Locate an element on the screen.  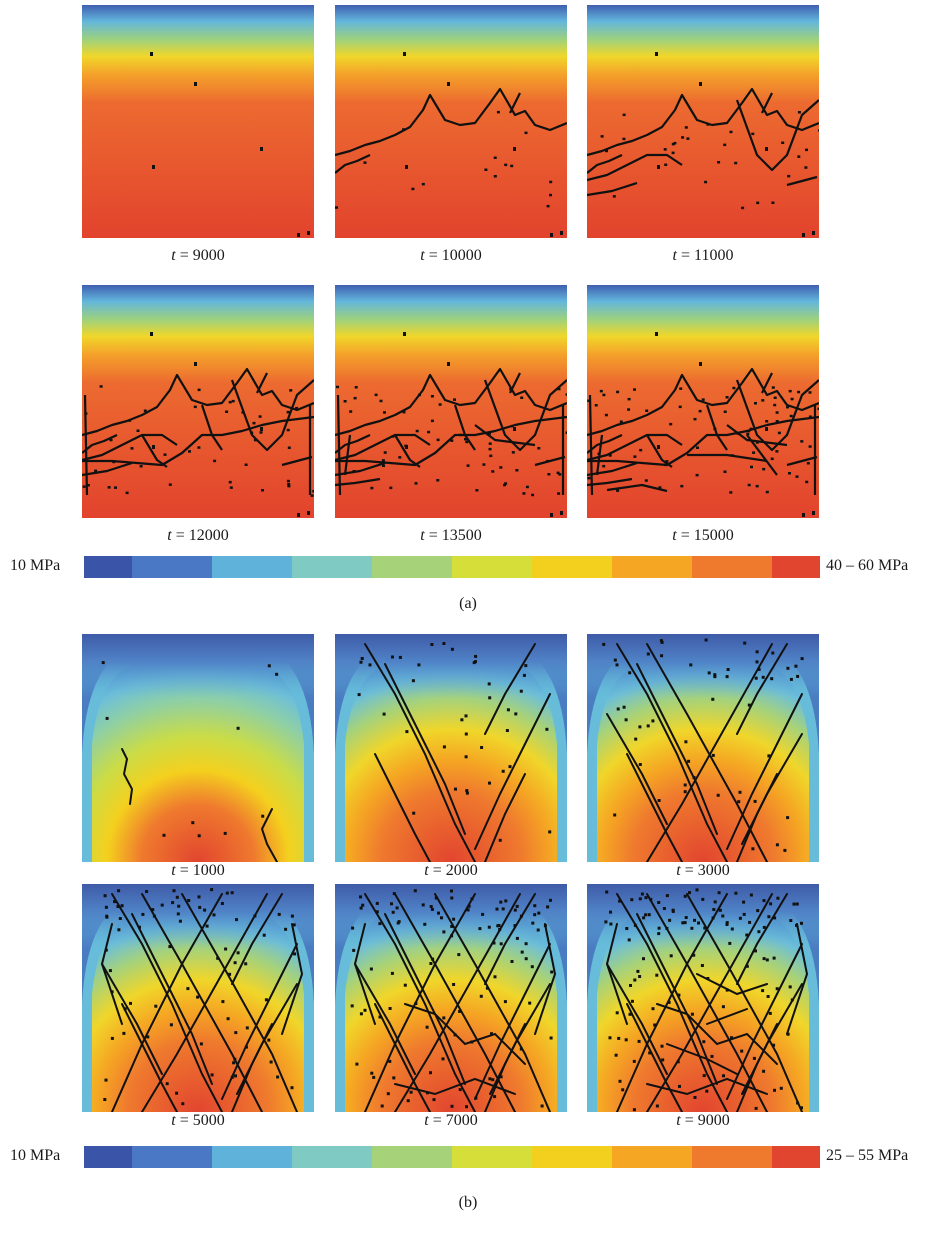
panel-caption: t = 5000 is located at coordinates (198, 1120).